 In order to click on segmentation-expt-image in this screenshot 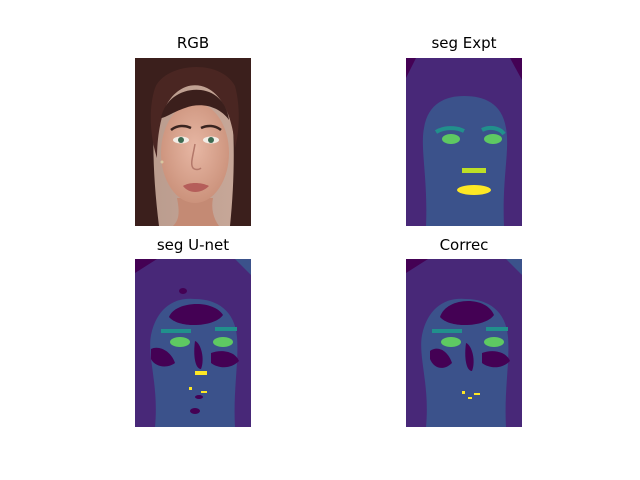, I will do `click(464, 142)`.